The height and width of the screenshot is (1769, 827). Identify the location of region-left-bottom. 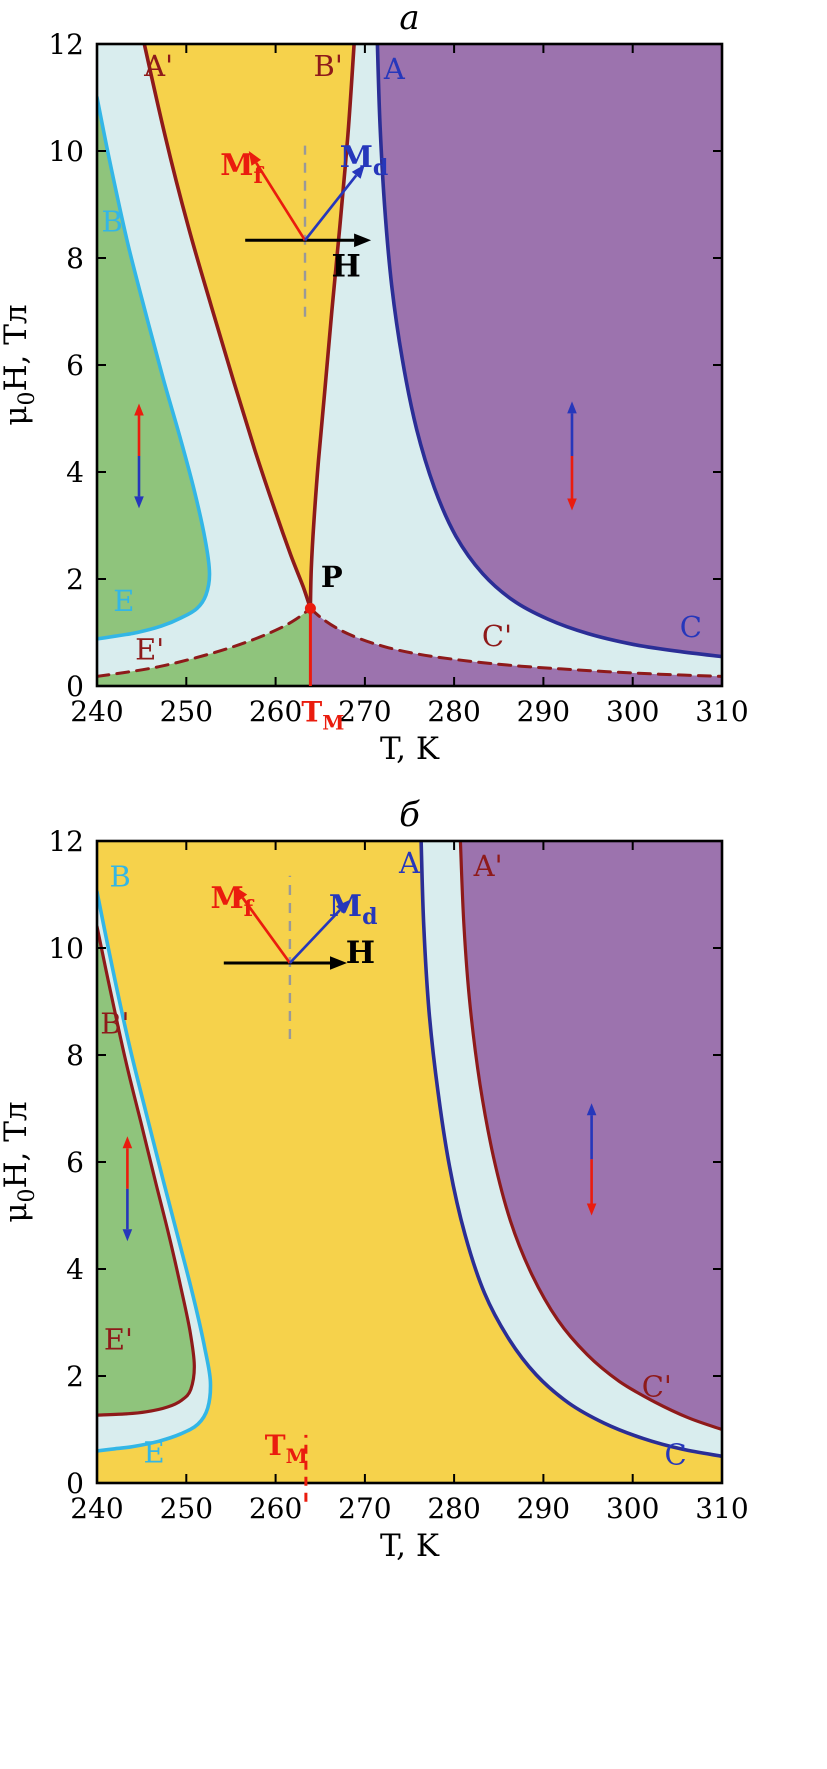
(204, 647).